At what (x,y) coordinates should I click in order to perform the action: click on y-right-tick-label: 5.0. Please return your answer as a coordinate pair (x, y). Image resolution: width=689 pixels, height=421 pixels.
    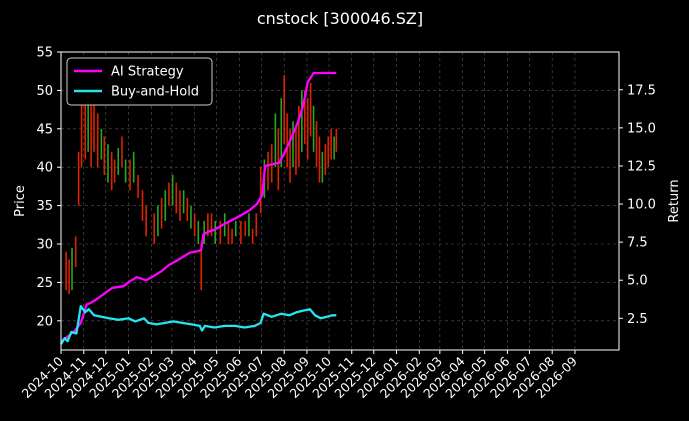
    Looking at the image, I should click on (637, 281).